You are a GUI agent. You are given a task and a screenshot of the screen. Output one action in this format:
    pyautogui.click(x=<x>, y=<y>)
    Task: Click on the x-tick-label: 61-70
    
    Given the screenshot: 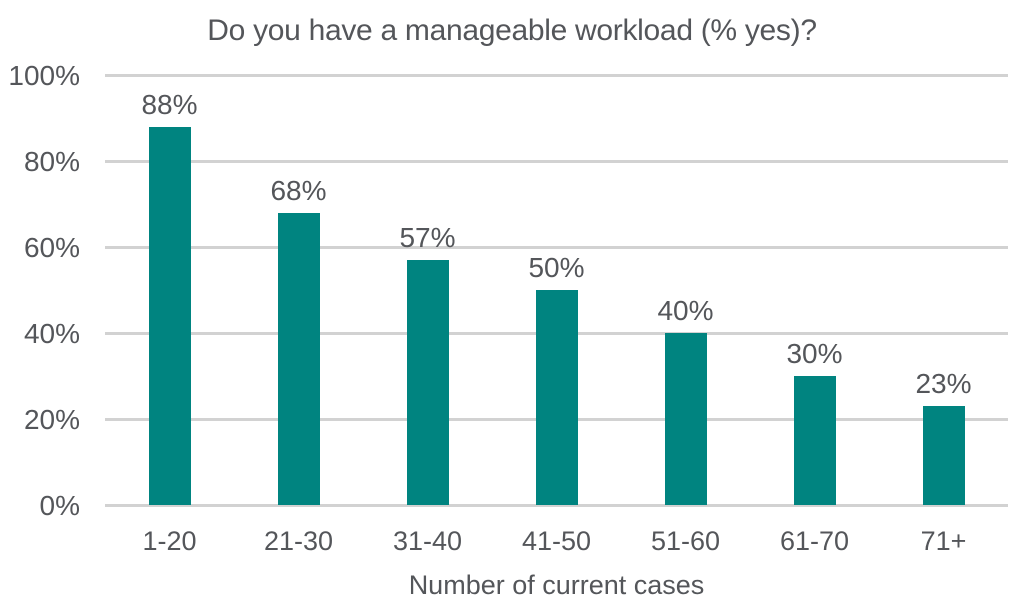 What is the action you would take?
    pyautogui.click(x=814, y=541)
    